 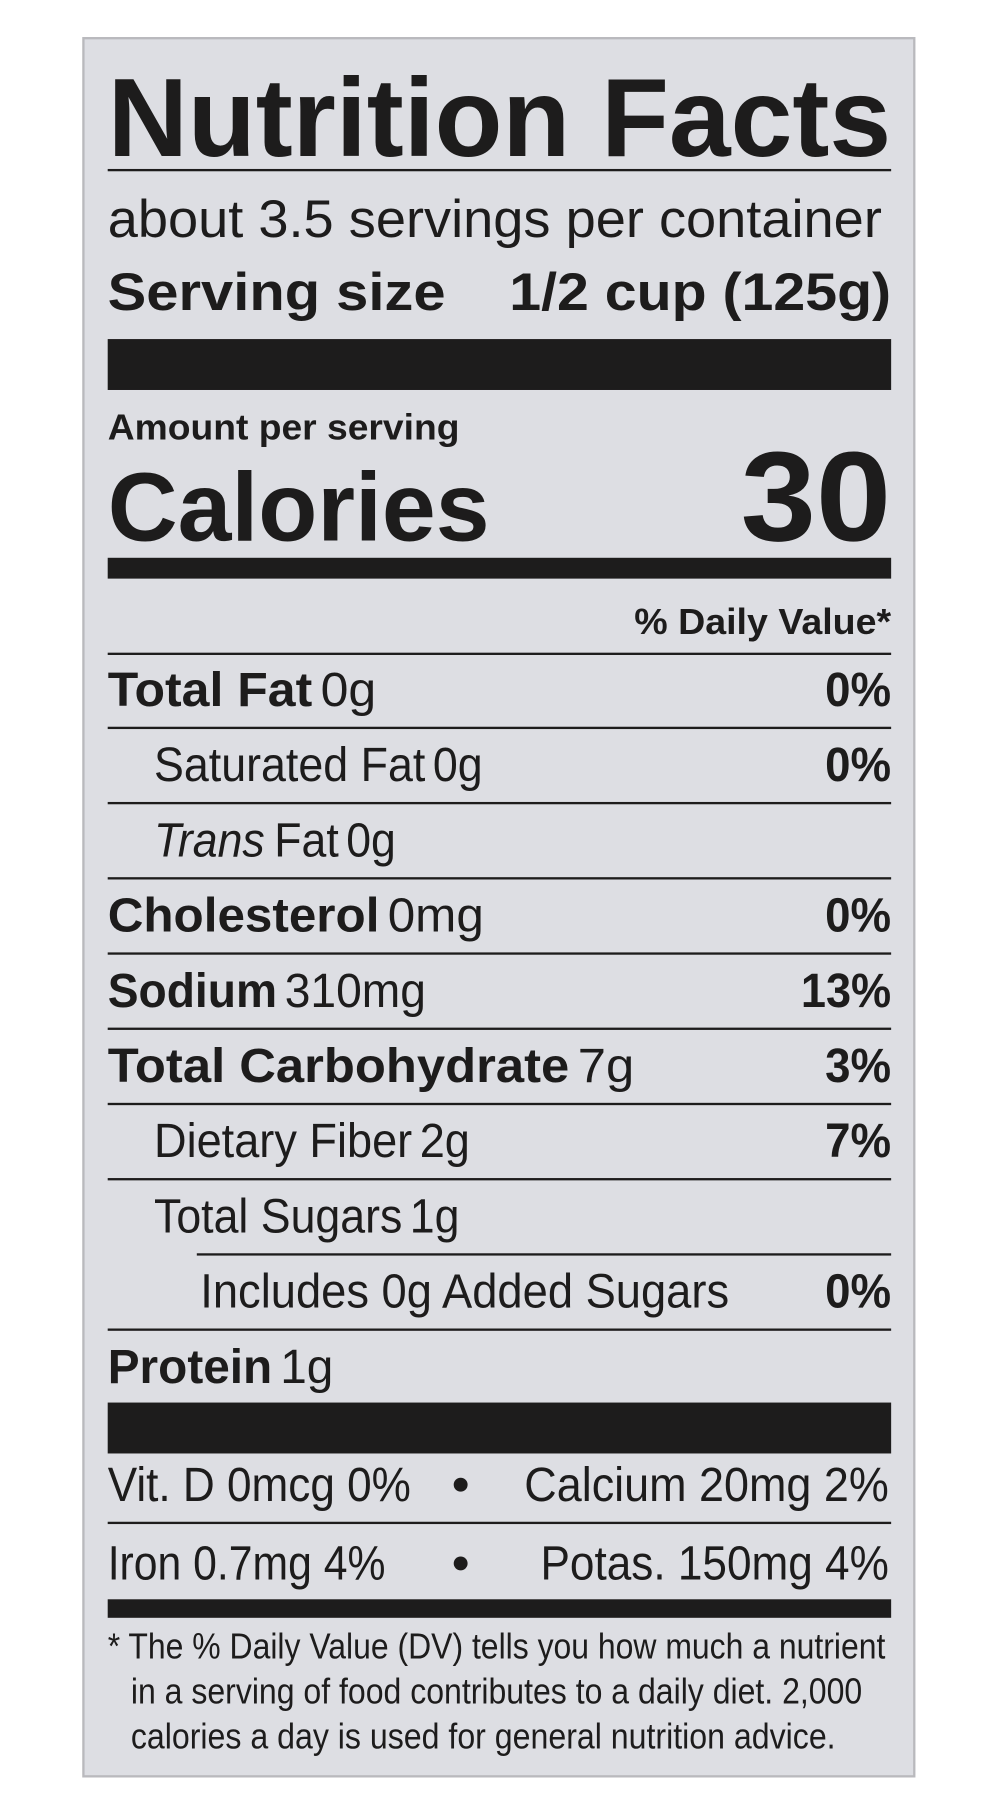 What do you see at coordinates (339, 1066) in the screenshot?
I see `nutrient-name: Total Carbohydrate` at bounding box center [339, 1066].